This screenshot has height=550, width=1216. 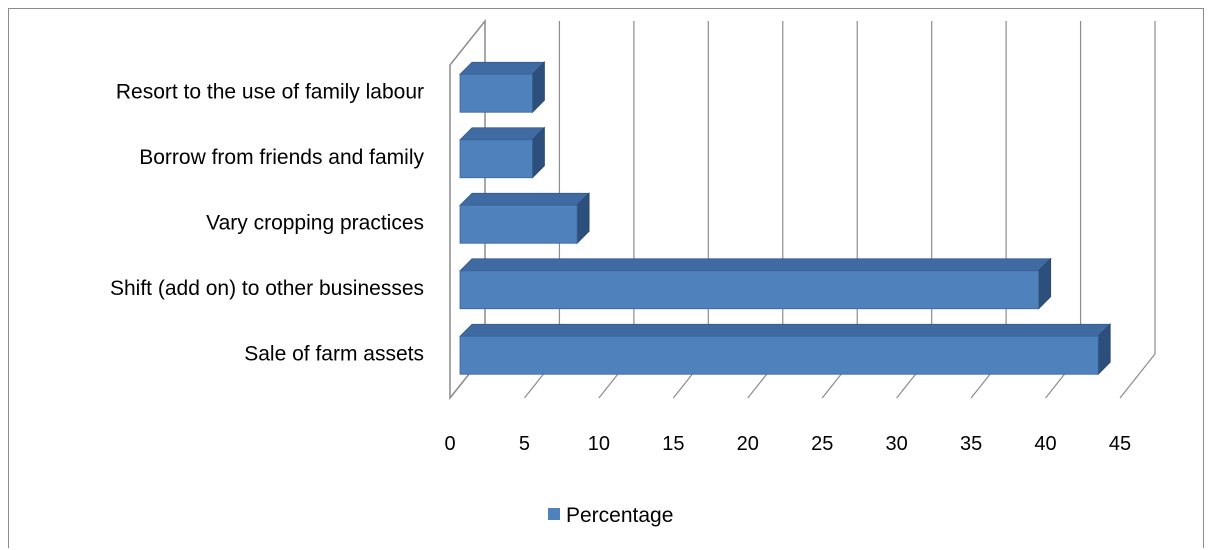 I want to click on legend: Percentage, so click(x=610, y=515).